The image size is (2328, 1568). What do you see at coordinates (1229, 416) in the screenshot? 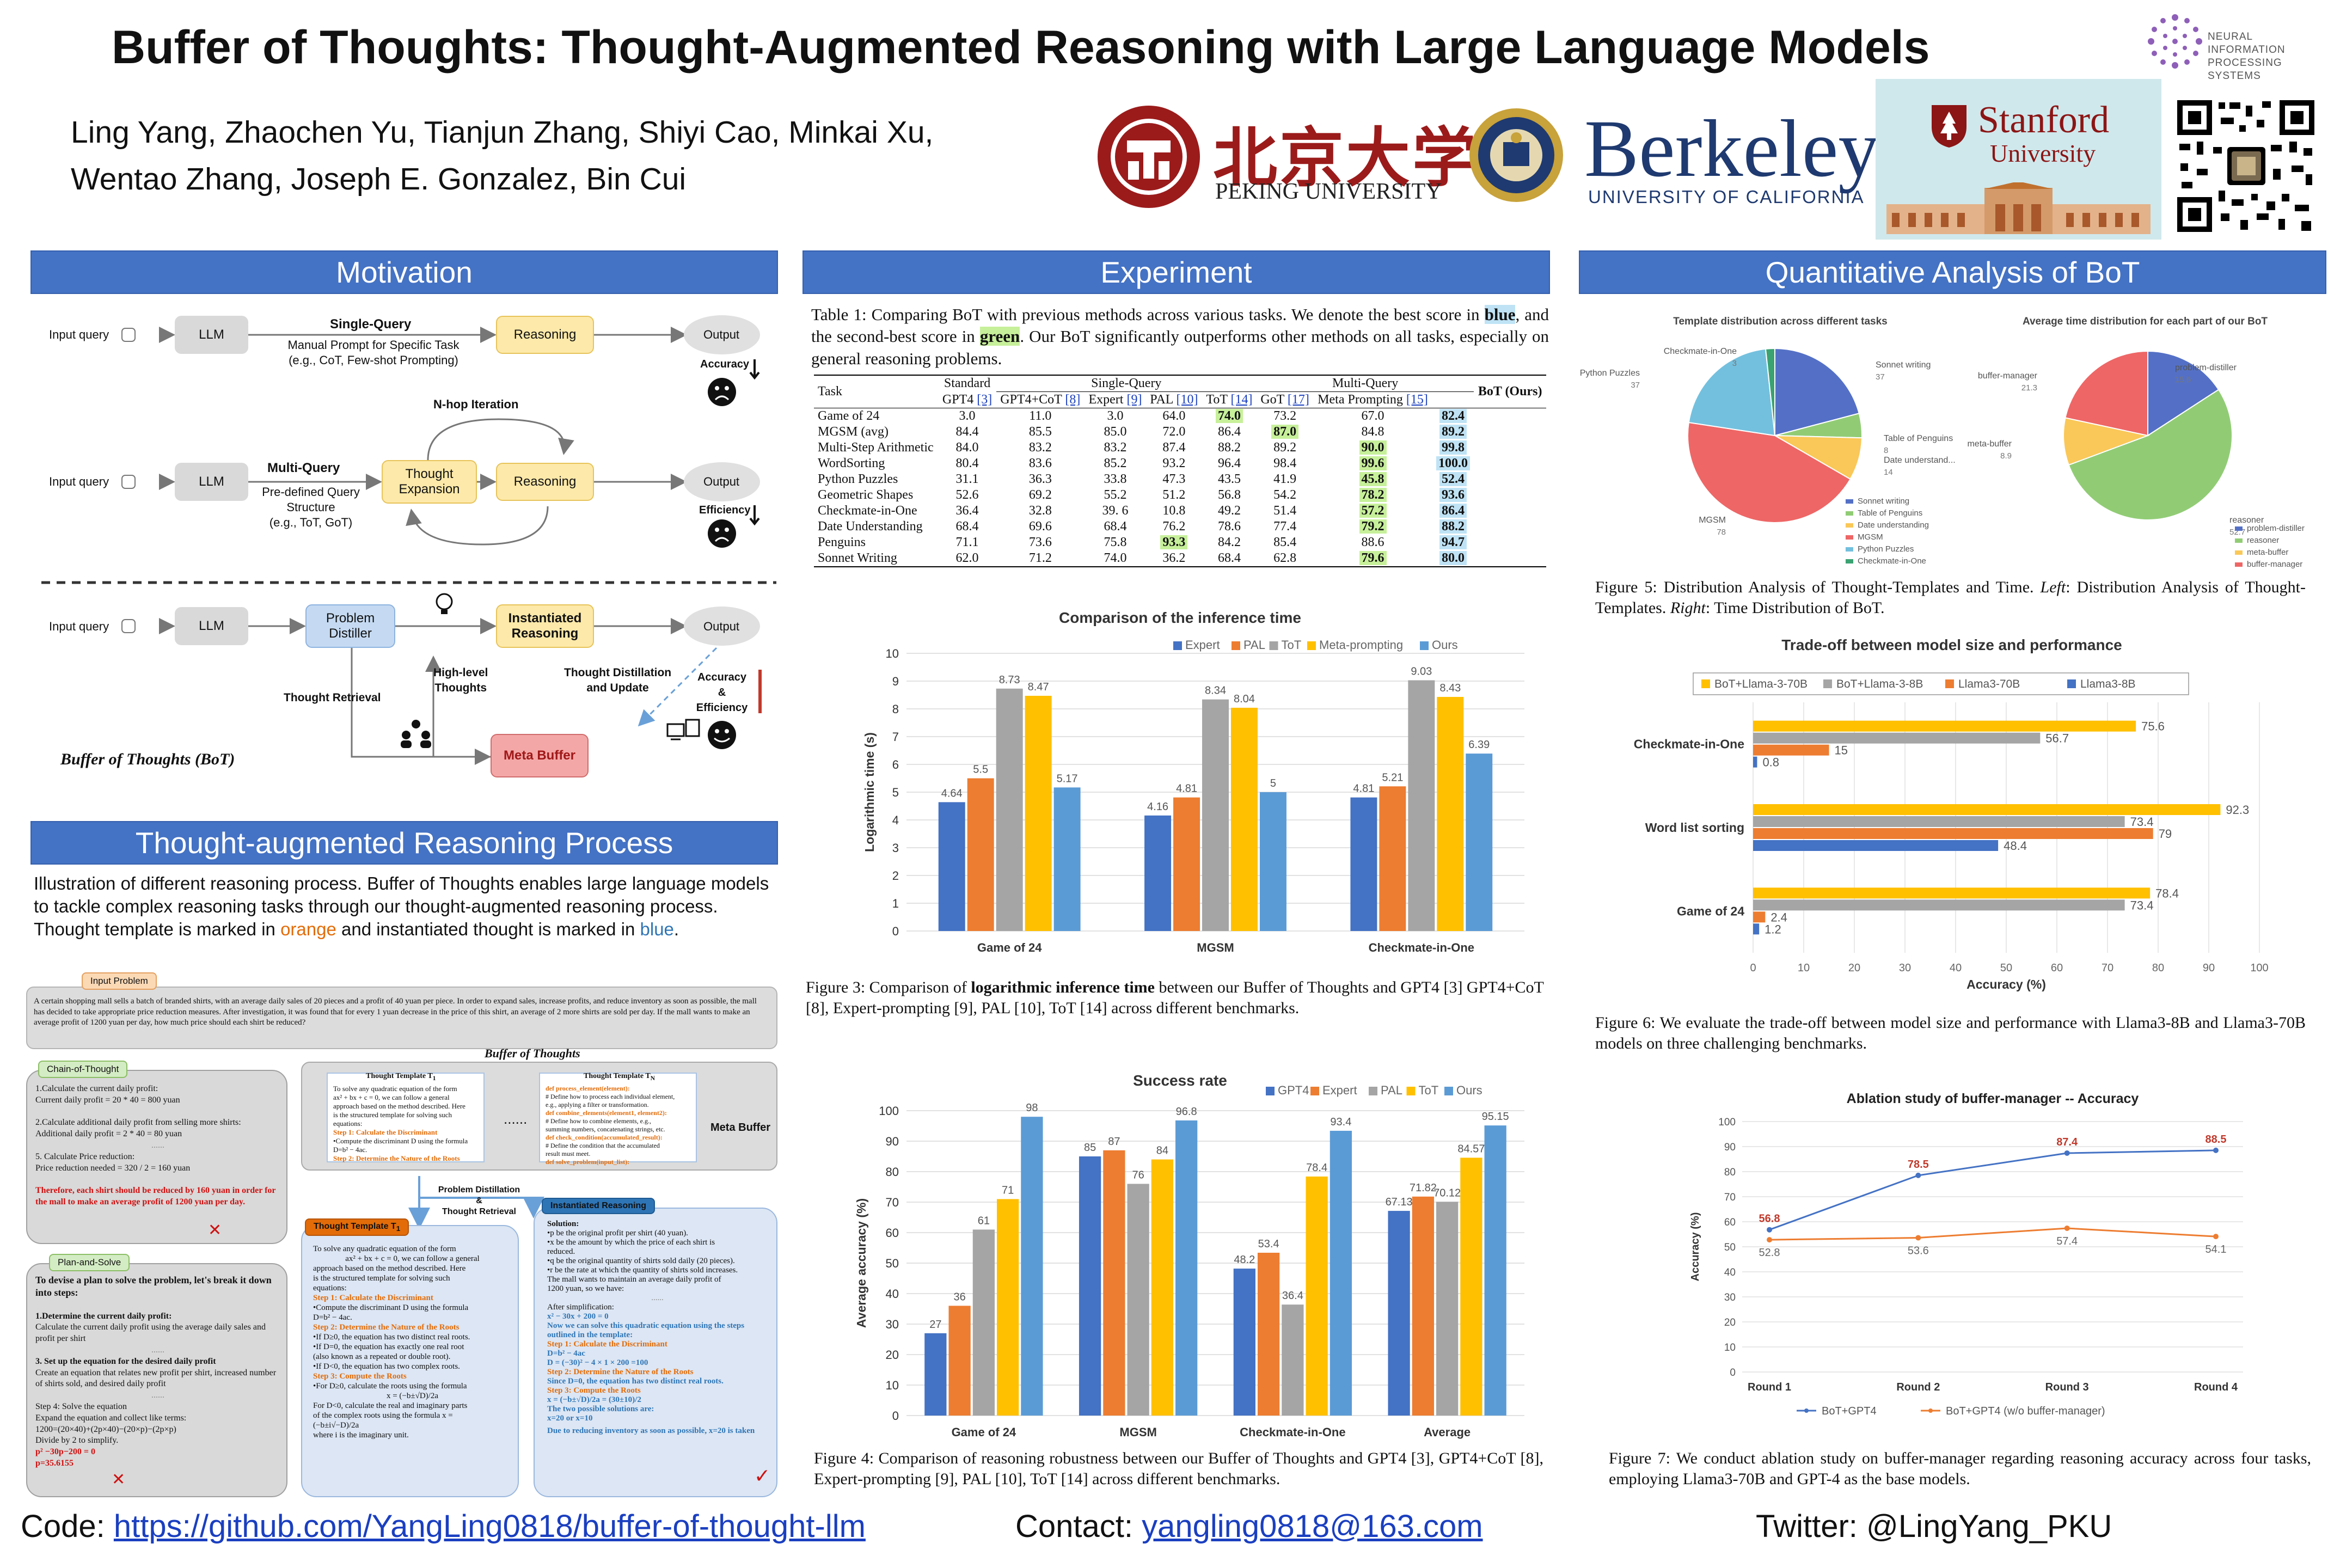
I see `score-cell: 74.0` at bounding box center [1229, 416].